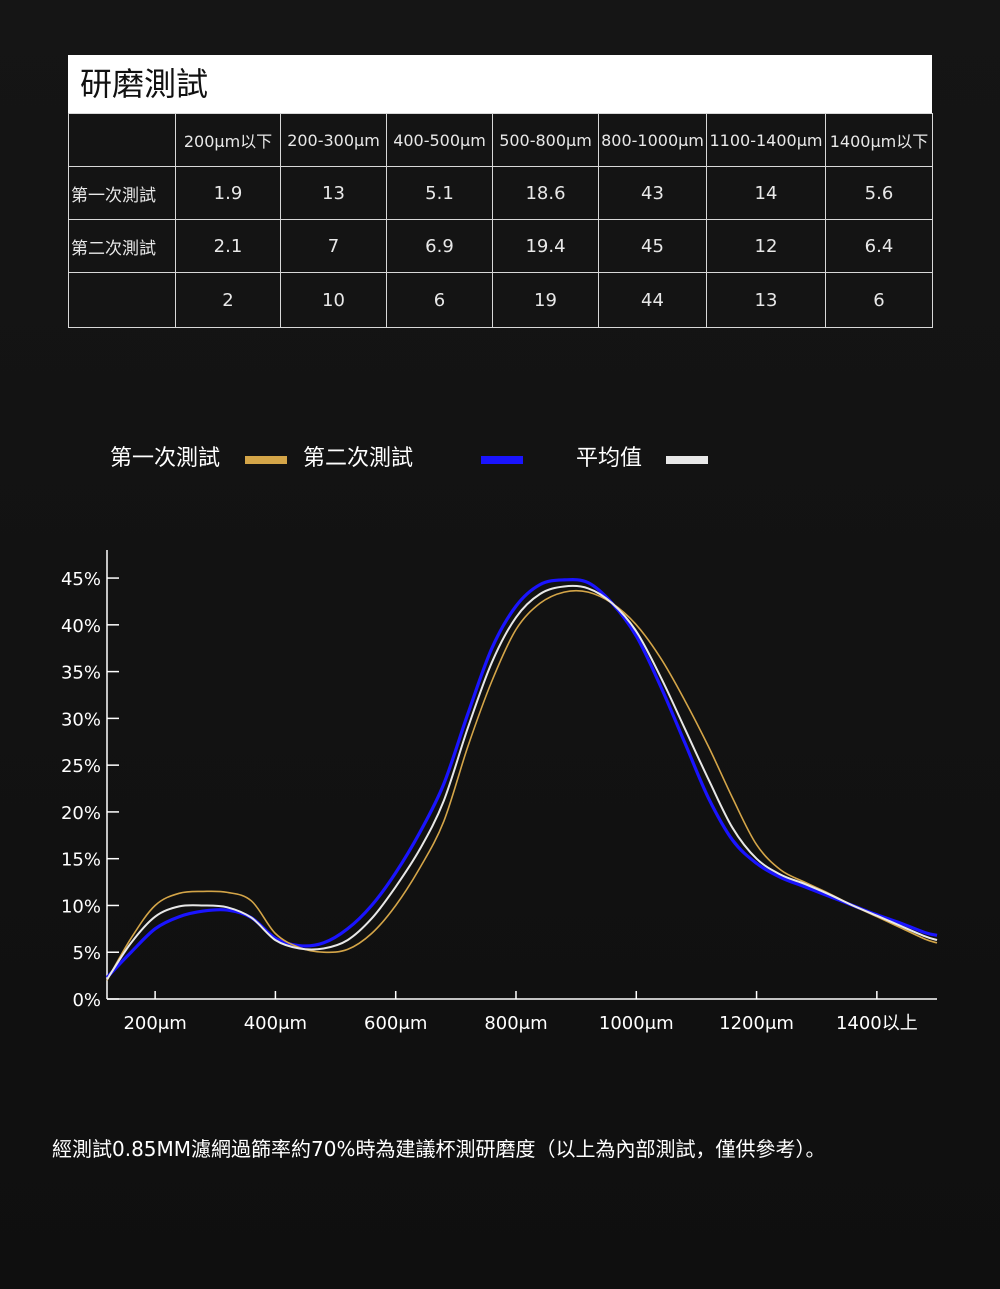 The height and width of the screenshot is (1289, 1000). Describe the element at coordinates (515, 1023) in the screenshot. I see `x-tick-label: 800μm` at that location.